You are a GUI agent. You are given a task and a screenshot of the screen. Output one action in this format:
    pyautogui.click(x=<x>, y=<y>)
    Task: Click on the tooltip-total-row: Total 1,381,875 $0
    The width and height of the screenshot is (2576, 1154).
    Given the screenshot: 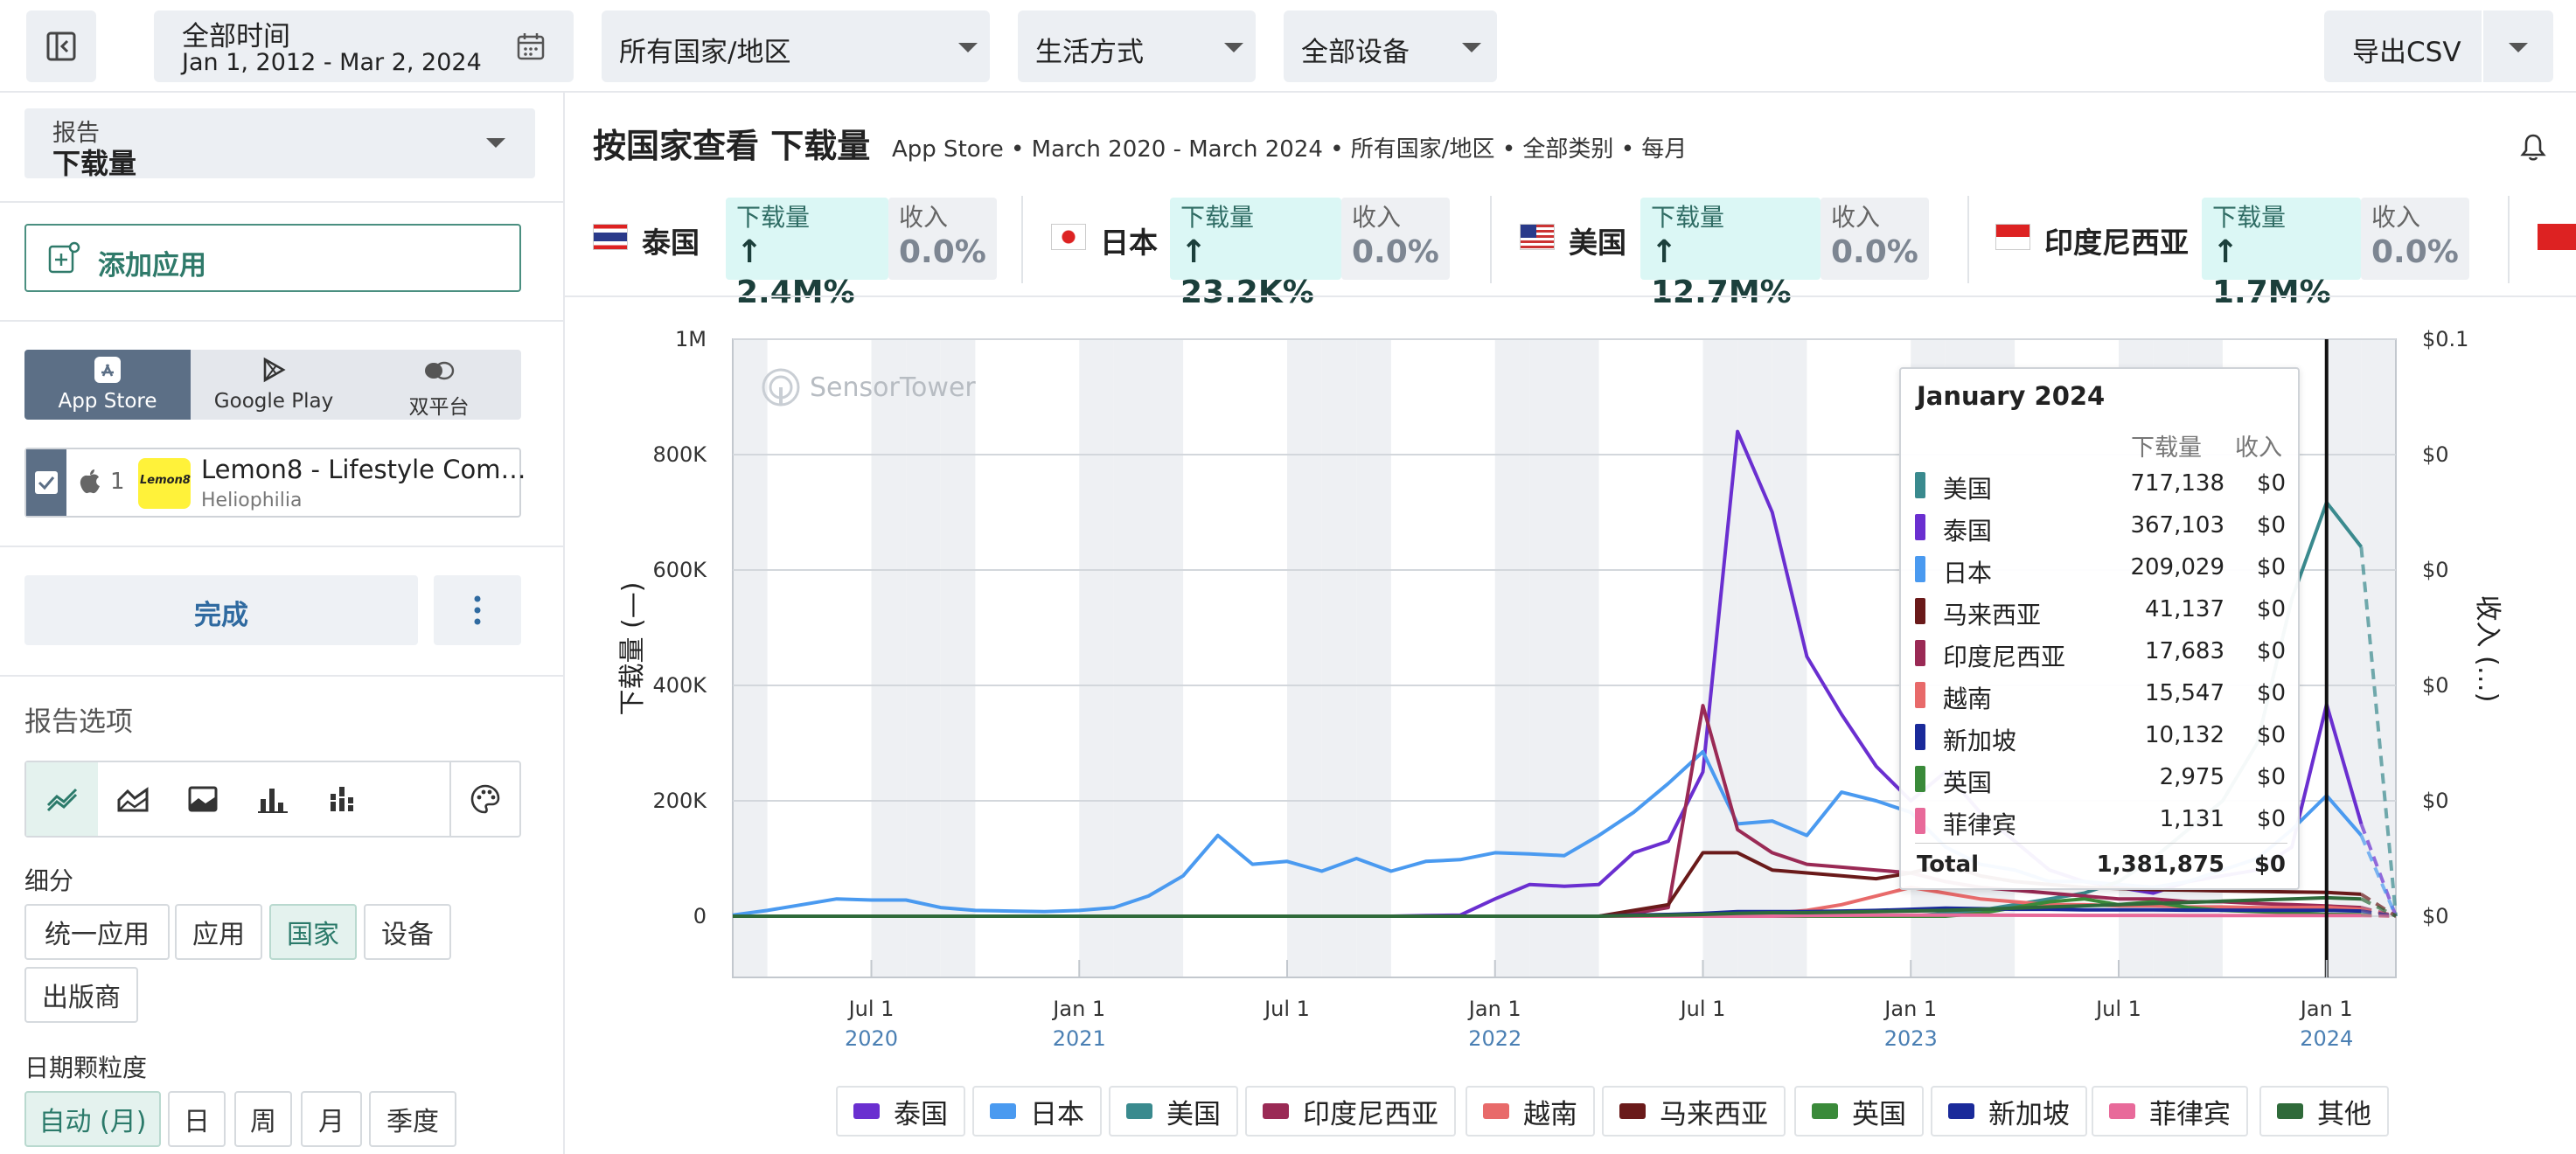 What is the action you would take?
    pyautogui.click(x=2101, y=867)
    